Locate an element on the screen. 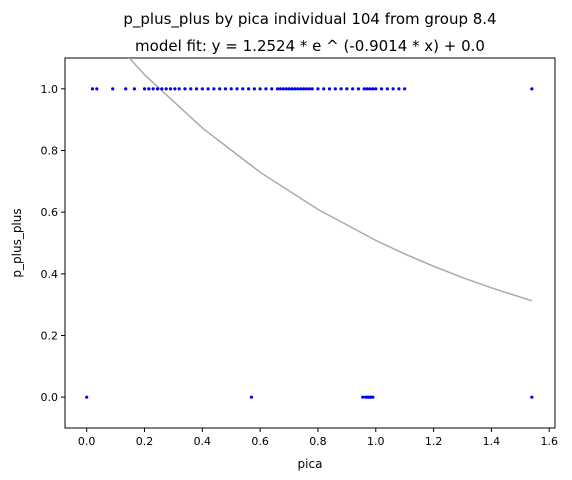  y-axis-label: p_plus_plus is located at coordinates (17, 242).